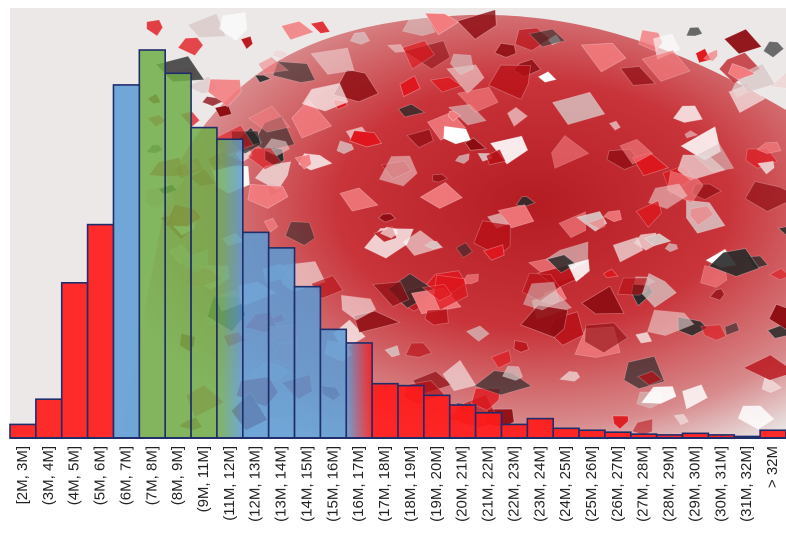 The height and width of the screenshot is (549, 786). What do you see at coordinates (74, 475) in the screenshot?
I see `x-tick-label: (4M, 5M]` at bounding box center [74, 475].